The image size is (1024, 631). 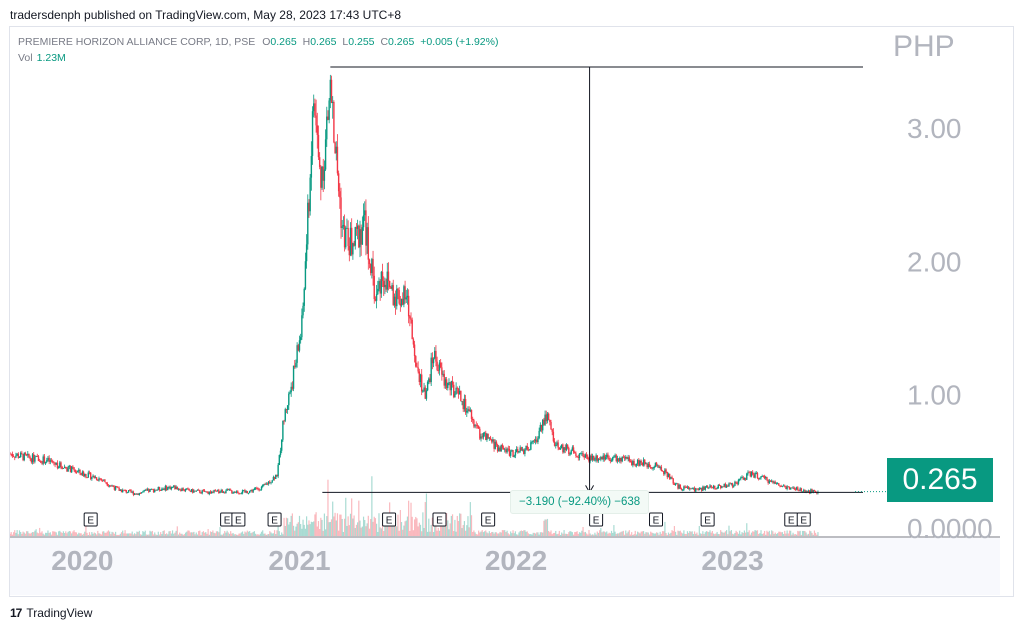 I want to click on volume-legend: Vol 1.23M, so click(x=42, y=58).